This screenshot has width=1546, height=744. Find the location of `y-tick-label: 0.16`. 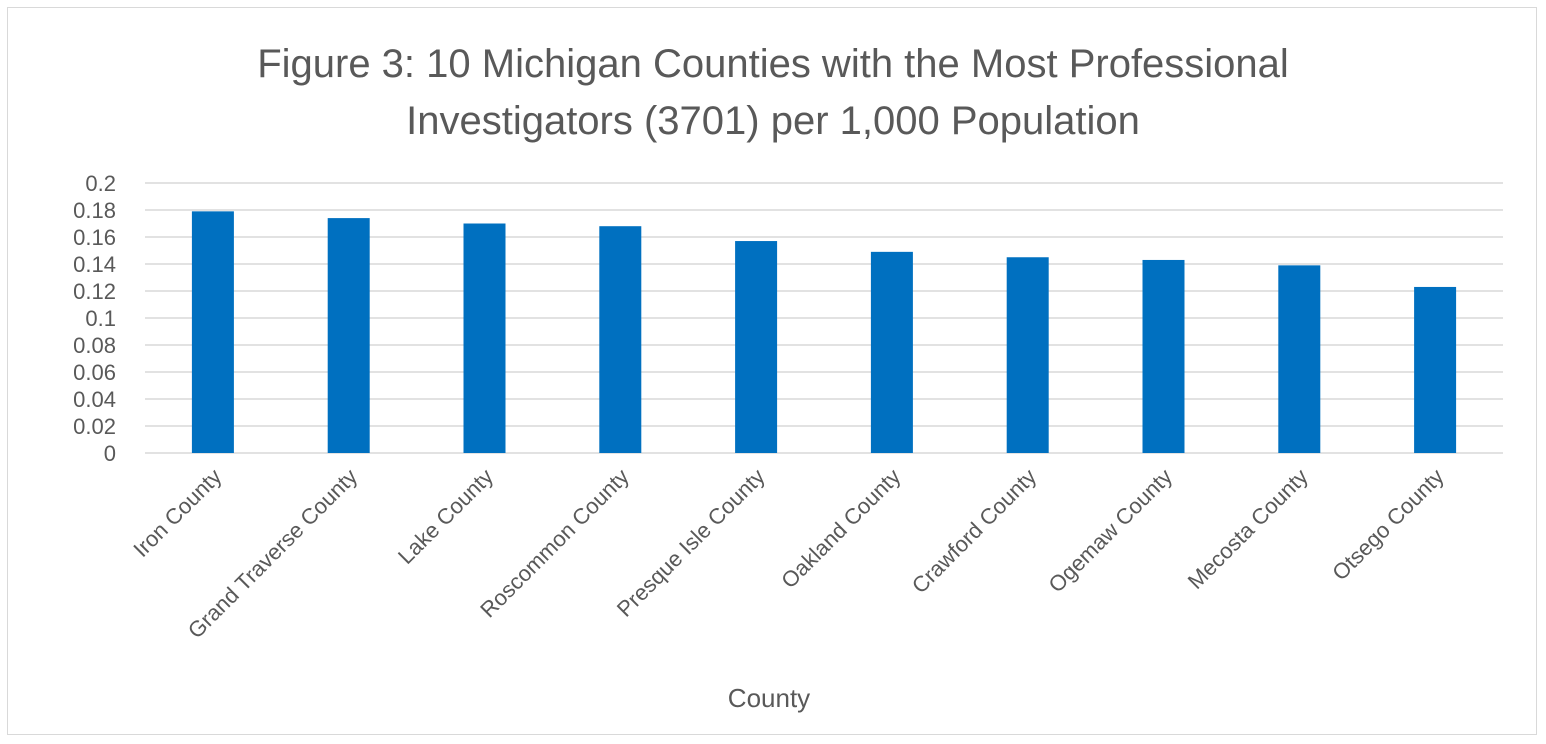

y-tick-label: 0.16 is located at coordinates (94, 237).